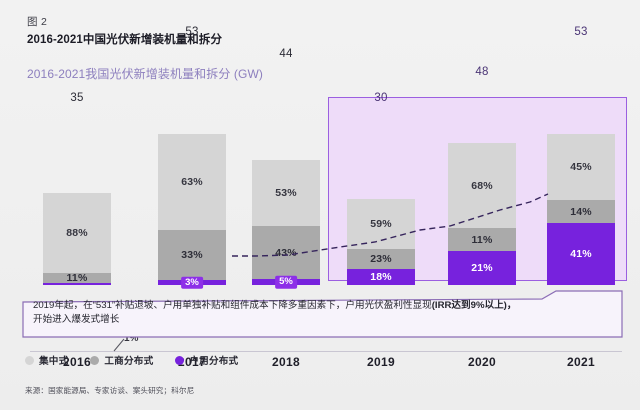 The width and height of the screenshot is (640, 410). What do you see at coordinates (326, 351) in the screenshot?
I see `axis-baseline` at bounding box center [326, 351].